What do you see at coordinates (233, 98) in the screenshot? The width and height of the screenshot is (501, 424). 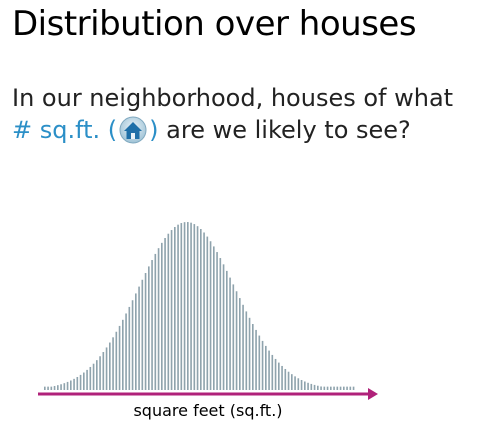 I see `question-line-1: In our neighborhood, houses of what` at bounding box center [233, 98].